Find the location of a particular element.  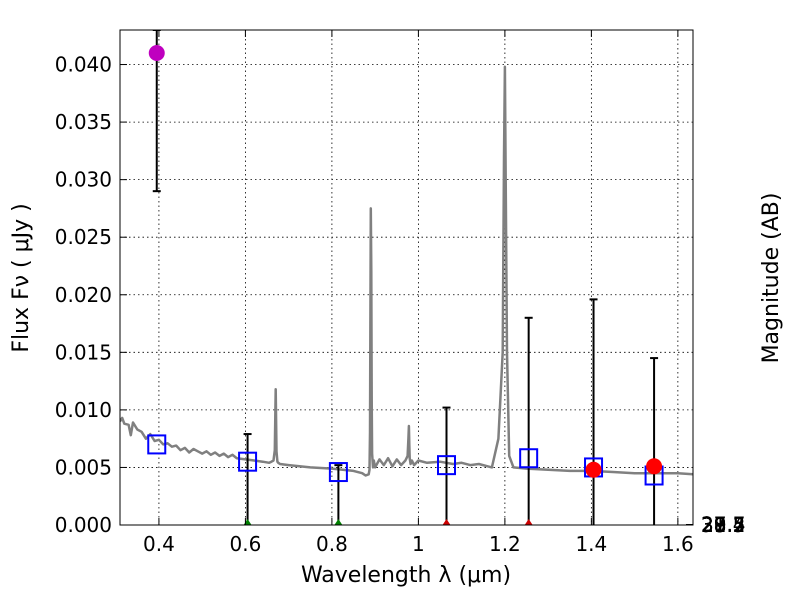

mag-tick-label: 27.7 is located at coordinates (723, 525).